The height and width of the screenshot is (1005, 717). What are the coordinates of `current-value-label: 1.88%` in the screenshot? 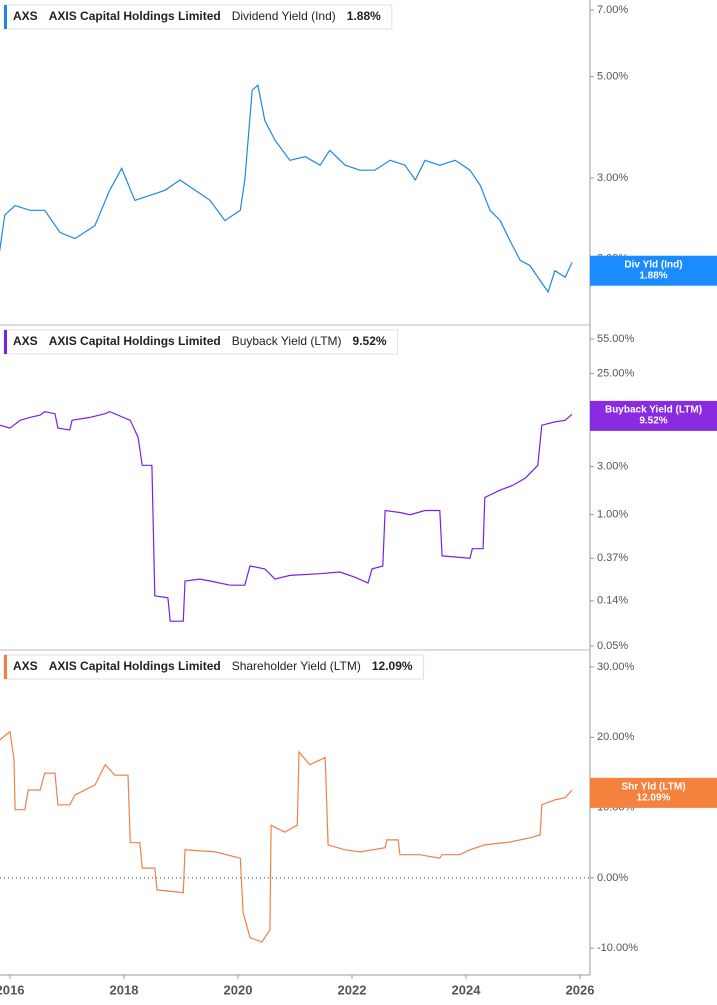 It's located at (653, 275).